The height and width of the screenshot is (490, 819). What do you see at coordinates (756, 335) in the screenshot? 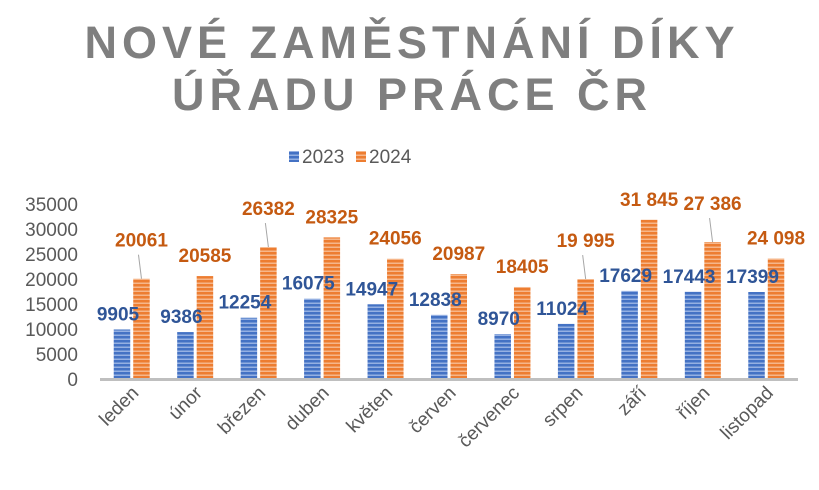
I see `bar-2023-listopad` at bounding box center [756, 335].